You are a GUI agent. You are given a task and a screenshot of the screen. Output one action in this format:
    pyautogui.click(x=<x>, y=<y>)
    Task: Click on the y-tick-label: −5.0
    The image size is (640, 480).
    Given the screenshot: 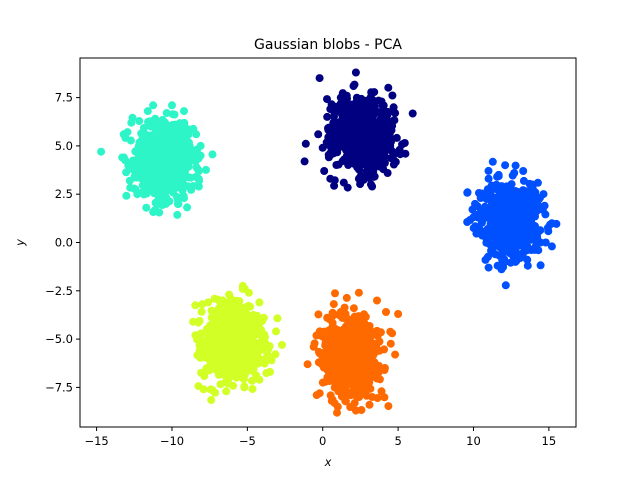 What is the action you would take?
    pyautogui.click(x=59, y=339)
    